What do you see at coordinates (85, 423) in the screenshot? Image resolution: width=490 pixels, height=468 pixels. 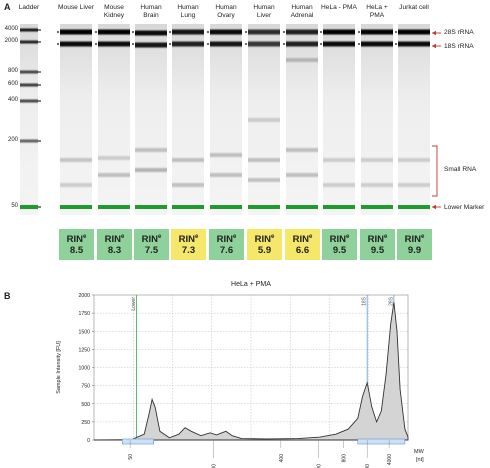 I see `y-tick-label: 250` at bounding box center [85, 423].